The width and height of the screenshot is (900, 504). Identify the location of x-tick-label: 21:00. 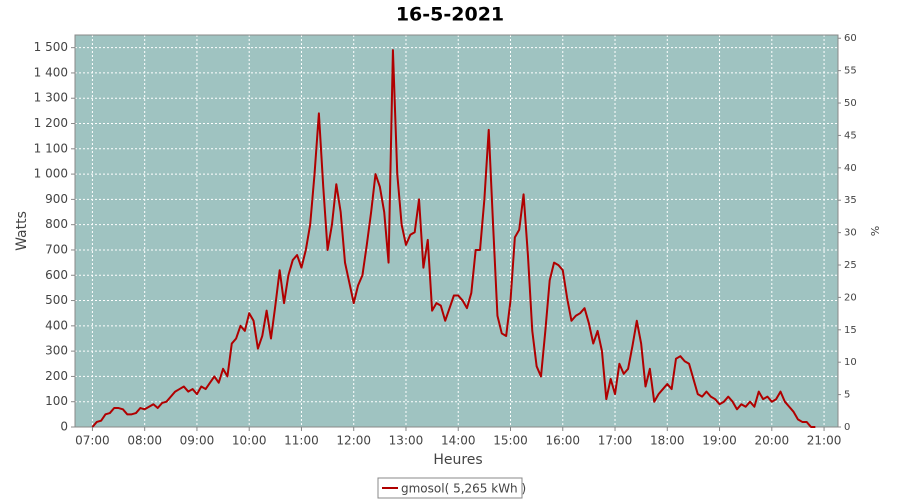
(824, 441).